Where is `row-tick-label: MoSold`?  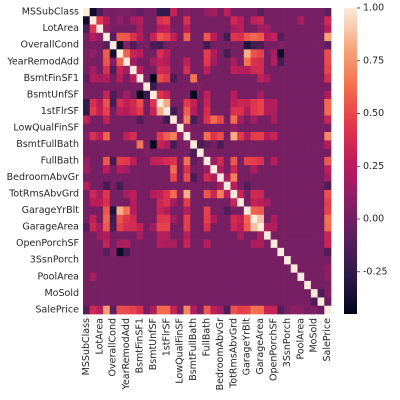 row-tick-label: MoSold is located at coordinates (61, 293).